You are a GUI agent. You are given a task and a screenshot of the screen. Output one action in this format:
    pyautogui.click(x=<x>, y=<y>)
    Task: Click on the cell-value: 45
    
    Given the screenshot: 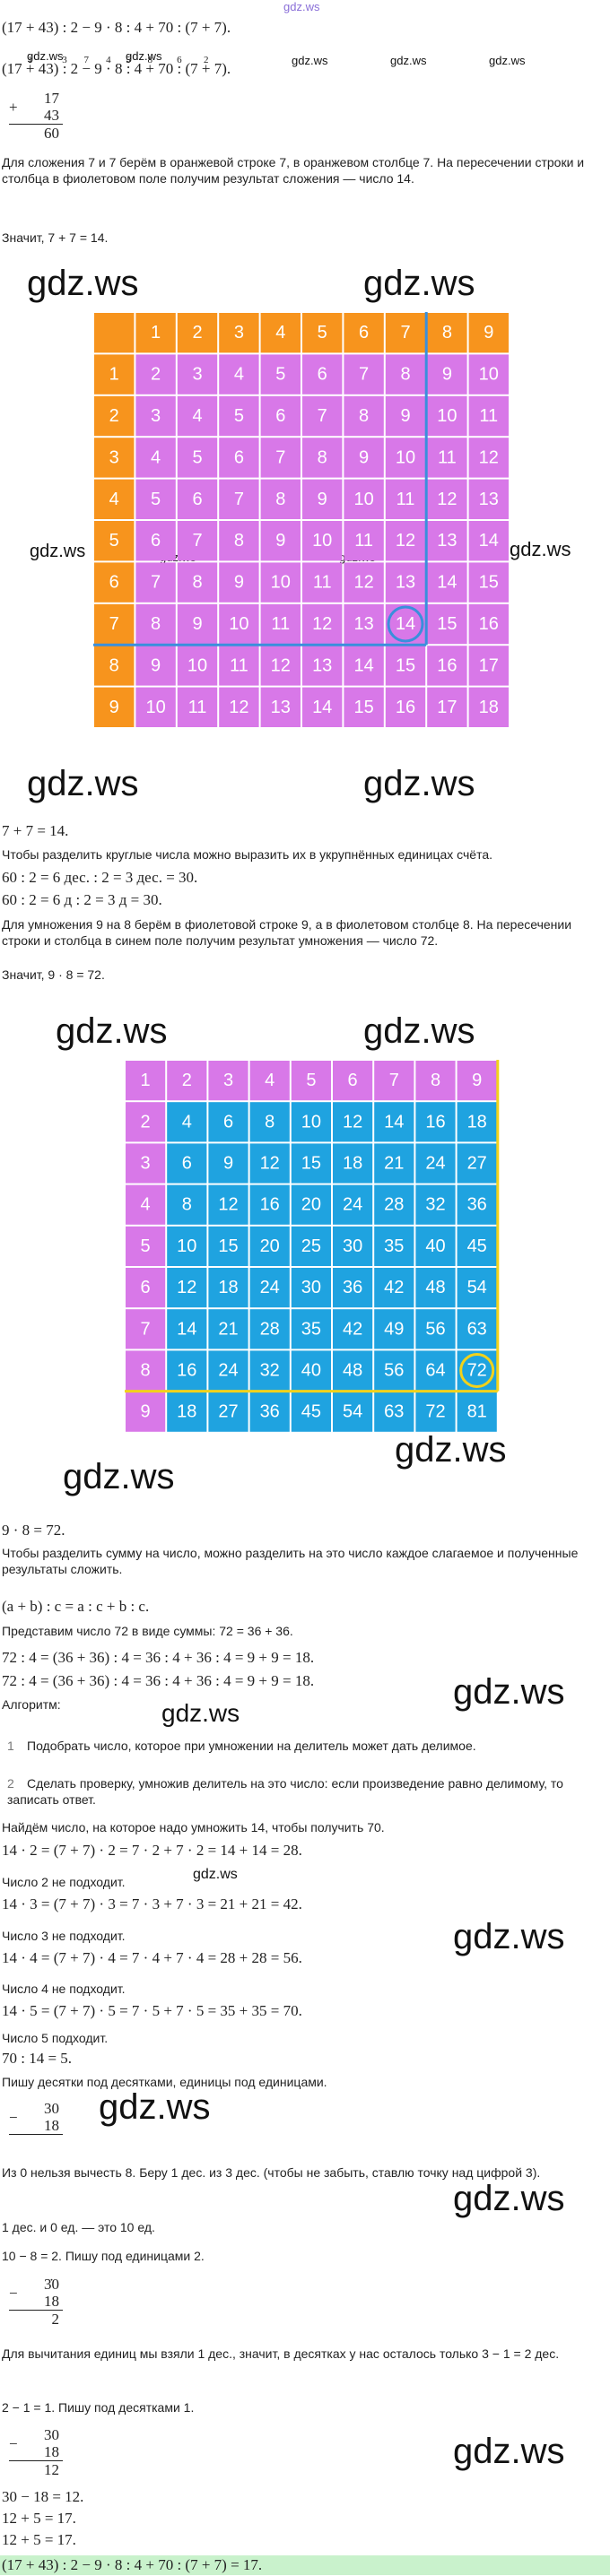 What is the action you would take?
    pyautogui.click(x=311, y=1412)
    